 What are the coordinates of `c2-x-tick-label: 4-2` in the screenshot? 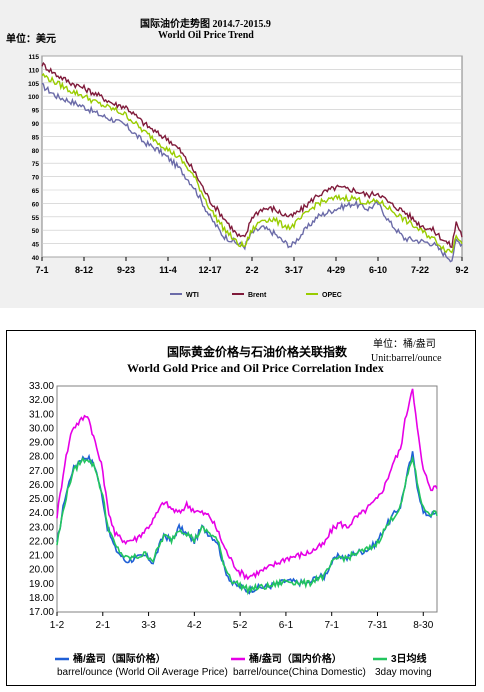 It's located at (194, 625).